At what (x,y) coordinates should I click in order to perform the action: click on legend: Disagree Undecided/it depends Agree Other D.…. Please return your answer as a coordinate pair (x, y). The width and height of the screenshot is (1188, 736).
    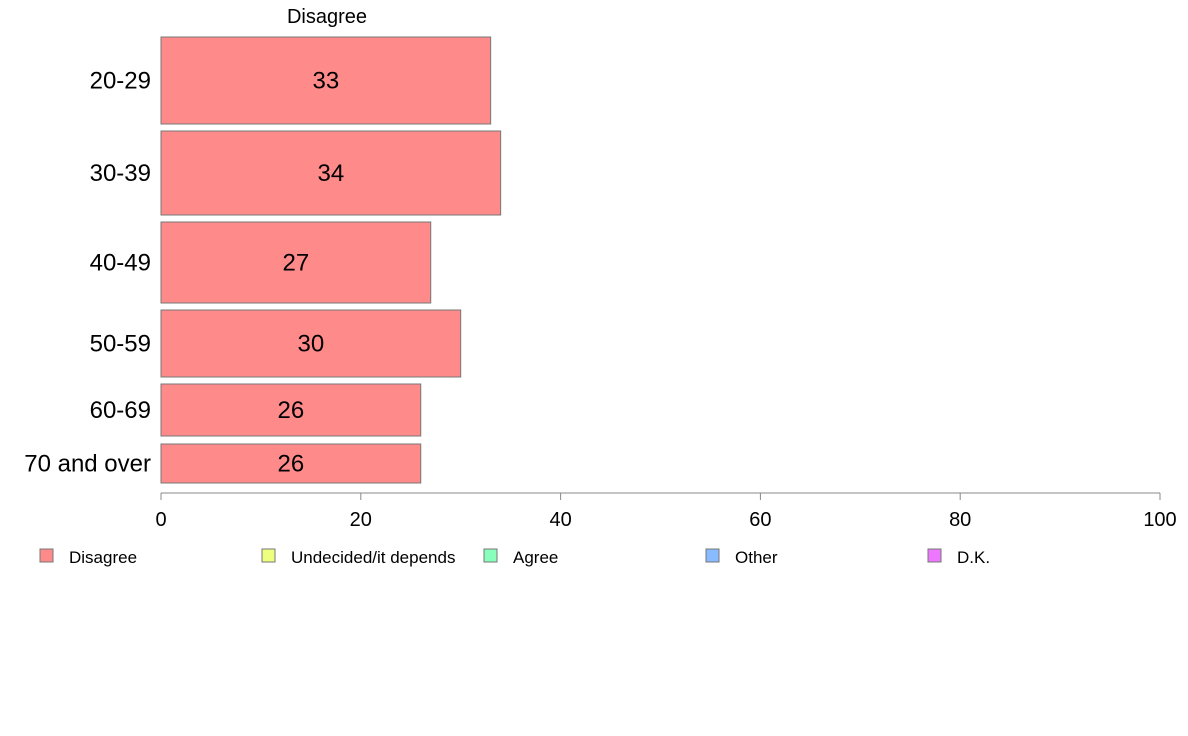
    Looking at the image, I should click on (514, 557).